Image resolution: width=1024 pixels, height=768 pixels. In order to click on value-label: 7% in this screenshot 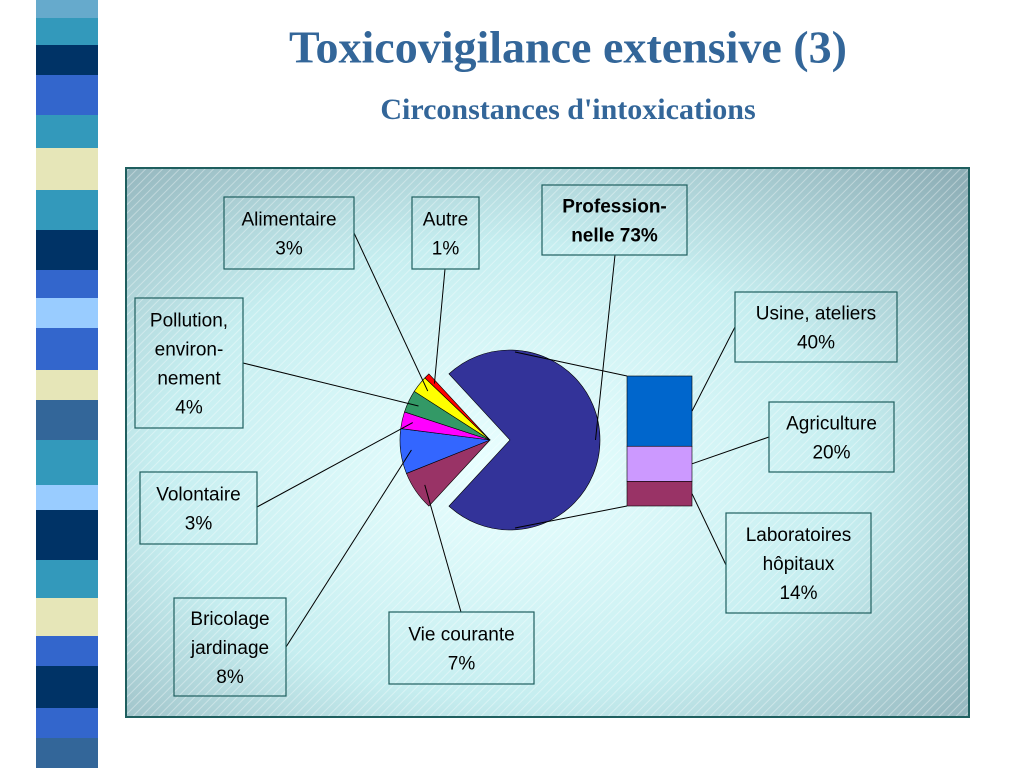, I will do `click(462, 664)`.